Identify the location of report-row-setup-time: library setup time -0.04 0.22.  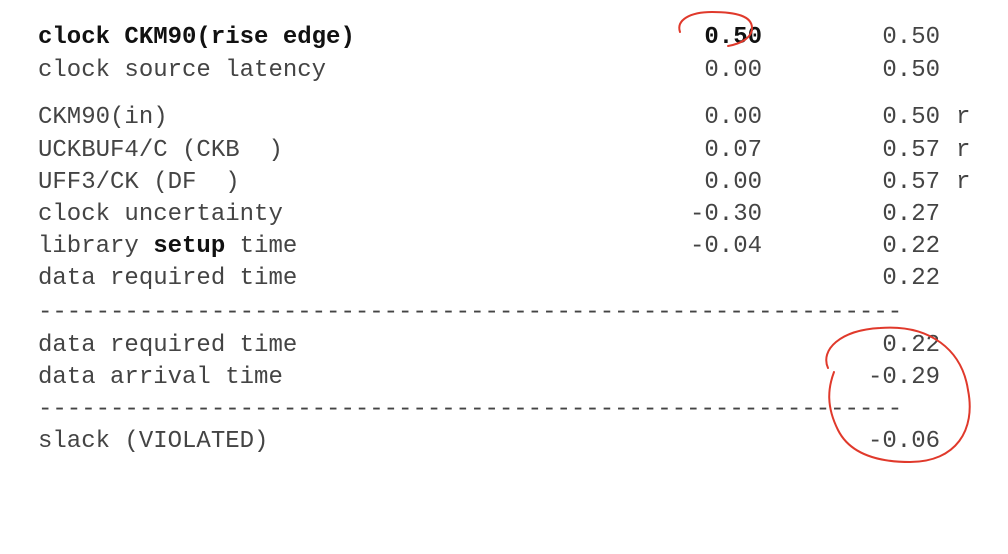
(504, 247).